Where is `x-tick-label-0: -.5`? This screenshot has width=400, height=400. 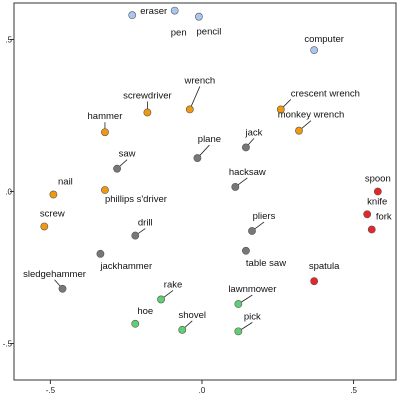 x-tick-label-0: -.5 is located at coordinates (51, 390).